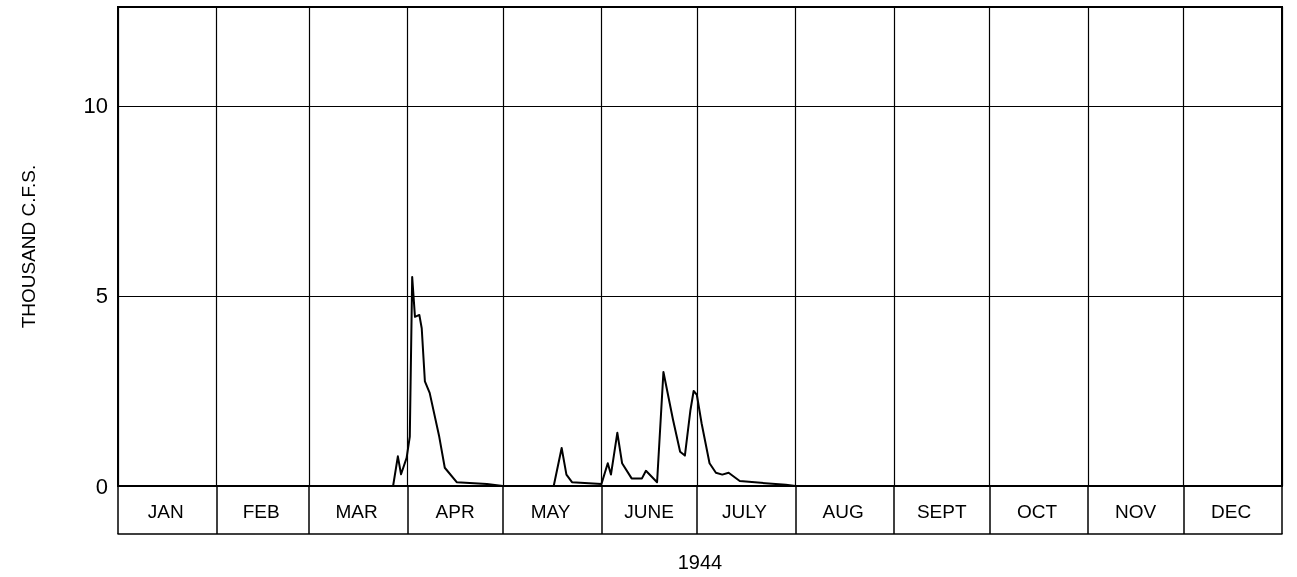 The width and height of the screenshot is (1297, 577). Describe the element at coordinates (649, 511) in the screenshot. I see `x-tick-label: JUNE` at that location.